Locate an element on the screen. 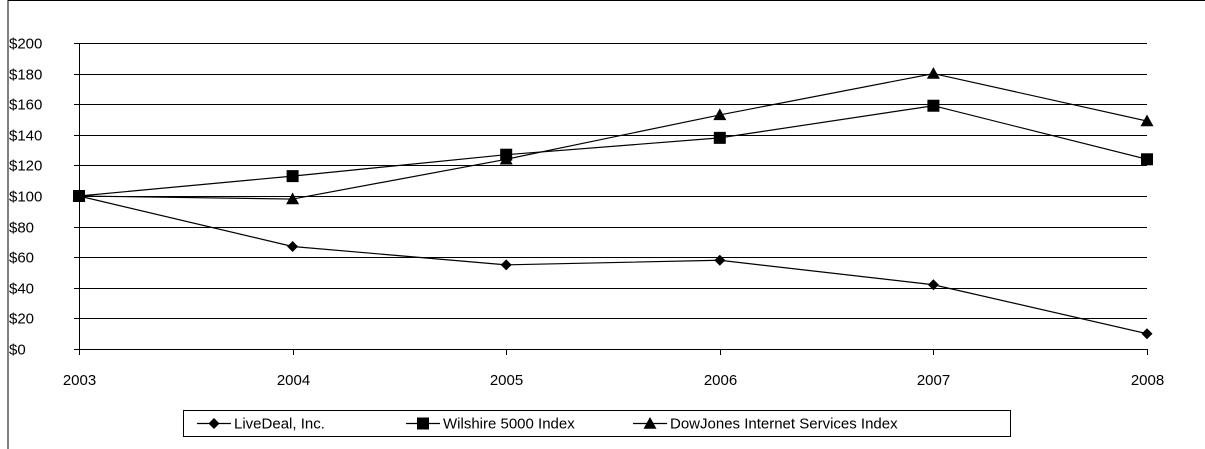  x-tick-label: 2004 is located at coordinates (293, 380).